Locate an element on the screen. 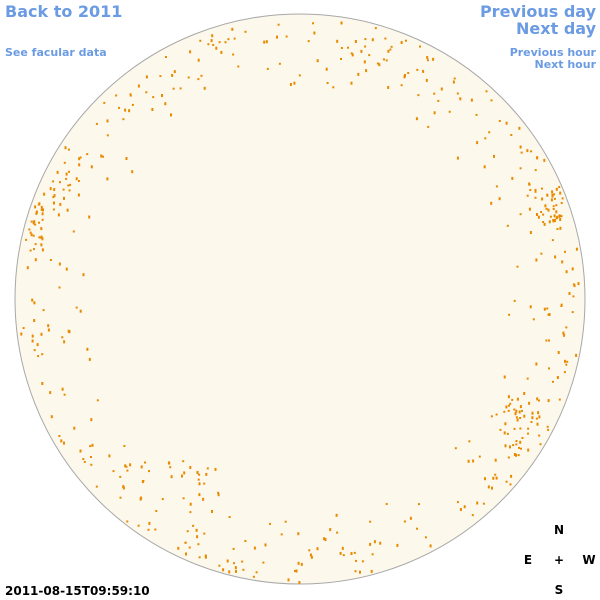 This screenshot has height=600, width=600. previous-hour-link: Previous hour is located at coordinates (553, 52).